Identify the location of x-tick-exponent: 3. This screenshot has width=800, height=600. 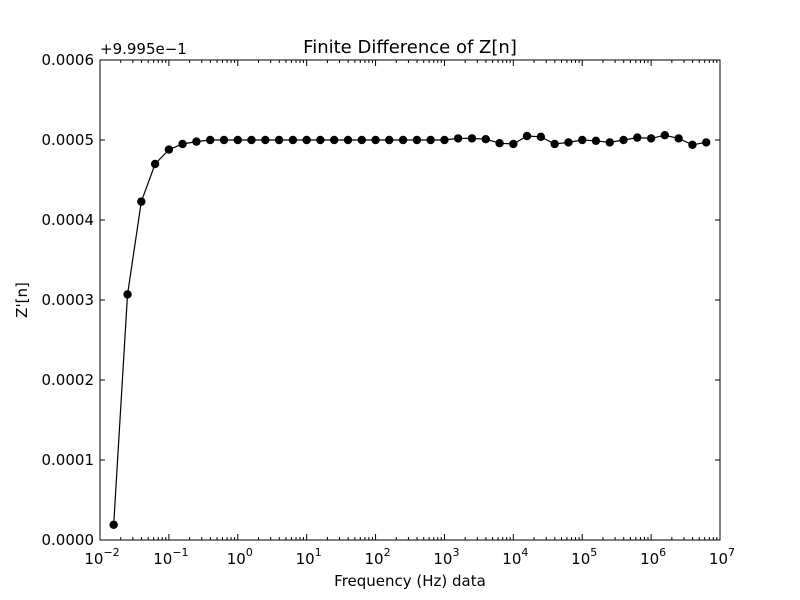
(455, 552).